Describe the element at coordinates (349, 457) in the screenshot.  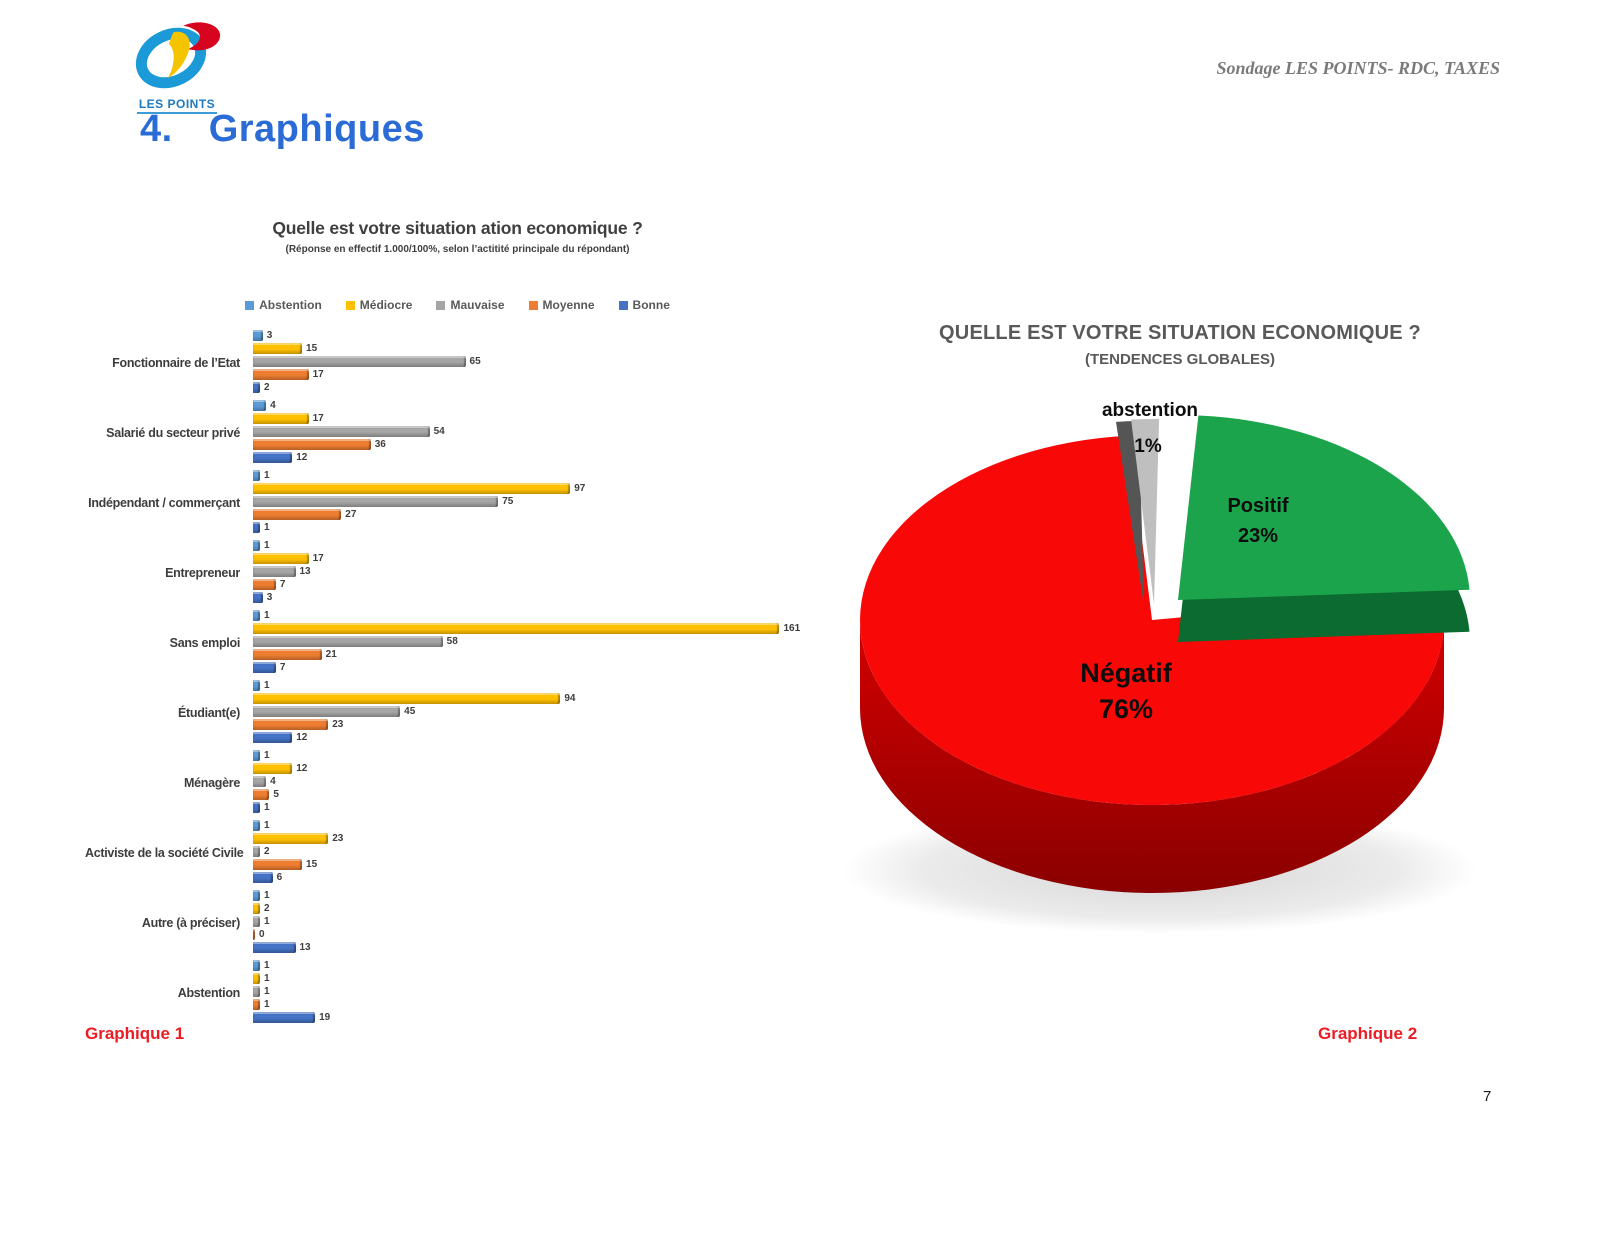
I see `bar-row: 12` at that location.